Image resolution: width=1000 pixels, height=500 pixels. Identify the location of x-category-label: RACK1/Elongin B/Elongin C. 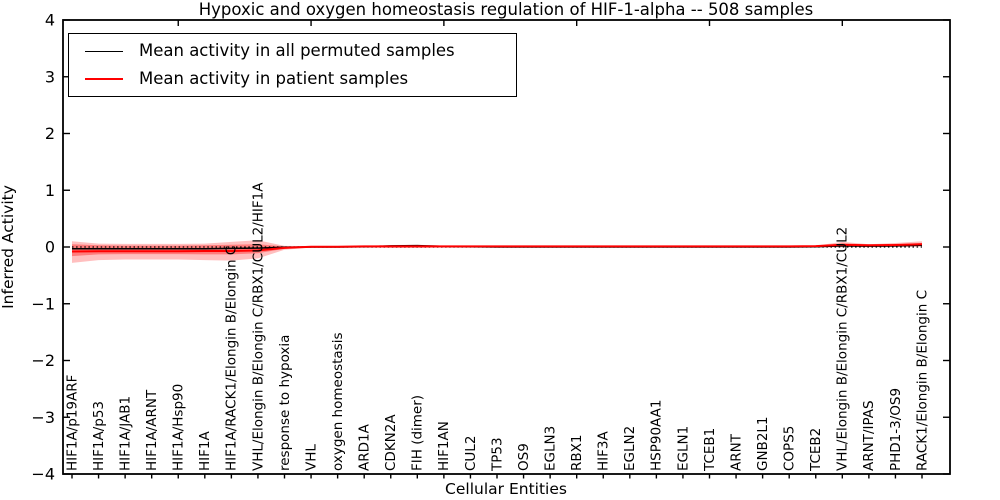
(922, 380).